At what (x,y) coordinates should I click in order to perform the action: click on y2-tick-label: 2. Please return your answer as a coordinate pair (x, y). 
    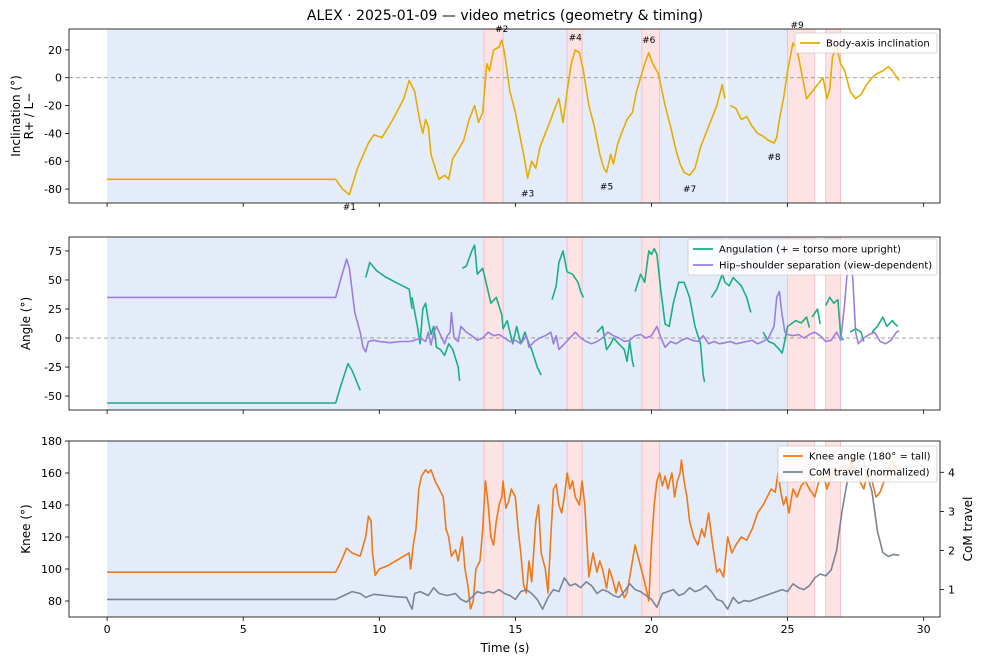
    Looking at the image, I should click on (951, 551).